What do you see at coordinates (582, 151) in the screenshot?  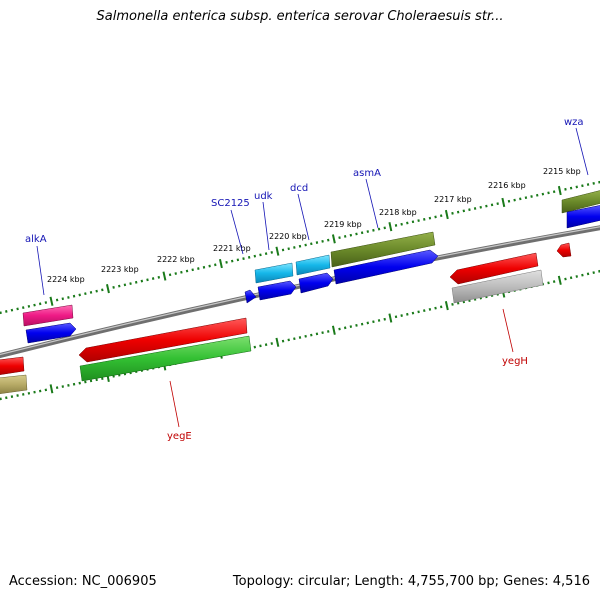 I see `leader-wza` at bounding box center [582, 151].